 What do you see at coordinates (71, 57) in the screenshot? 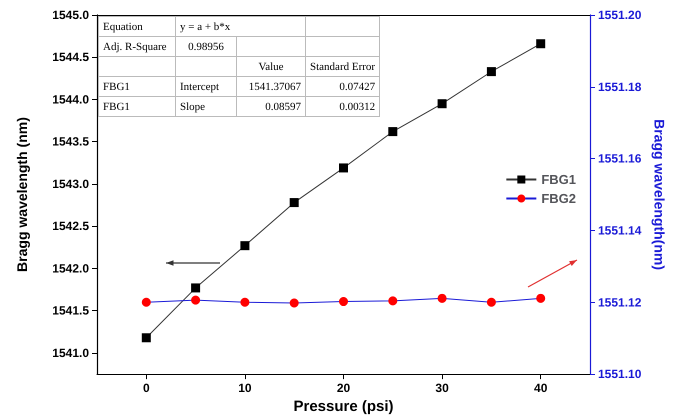
I see `y-tick-label: 1544.5` at bounding box center [71, 57].